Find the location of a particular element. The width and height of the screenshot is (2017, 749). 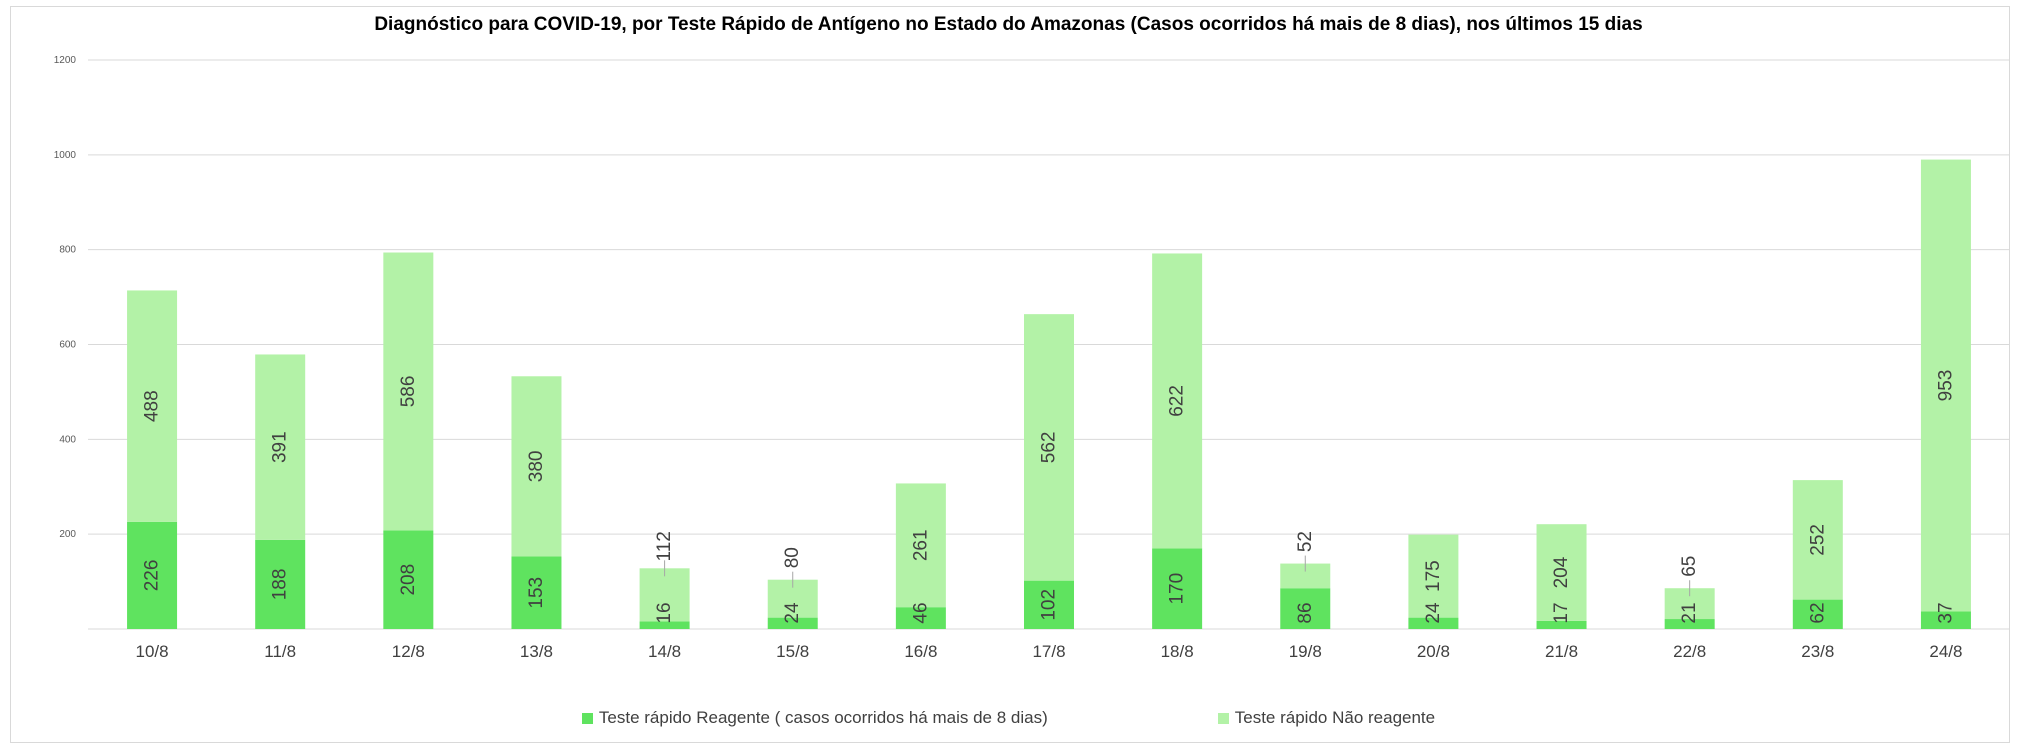

data-label-nao-reagente: 622 is located at coordinates (1177, 401).